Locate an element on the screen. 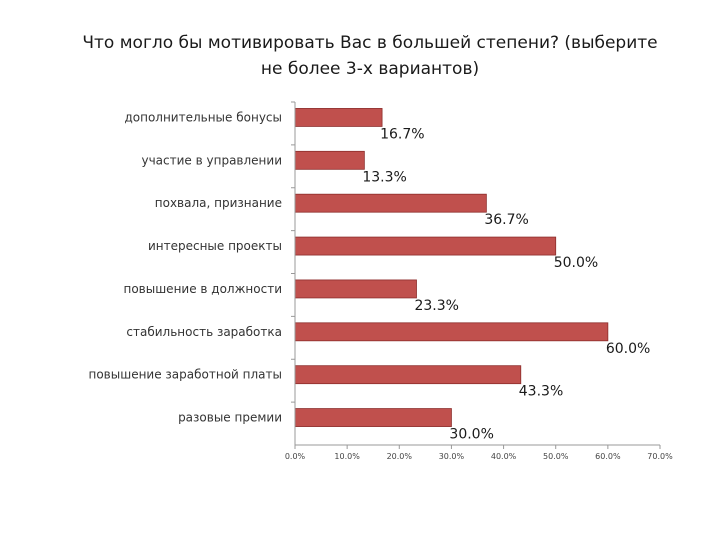 This screenshot has width=720, height=540. category-label: интересные проекты is located at coordinates (215, 246).